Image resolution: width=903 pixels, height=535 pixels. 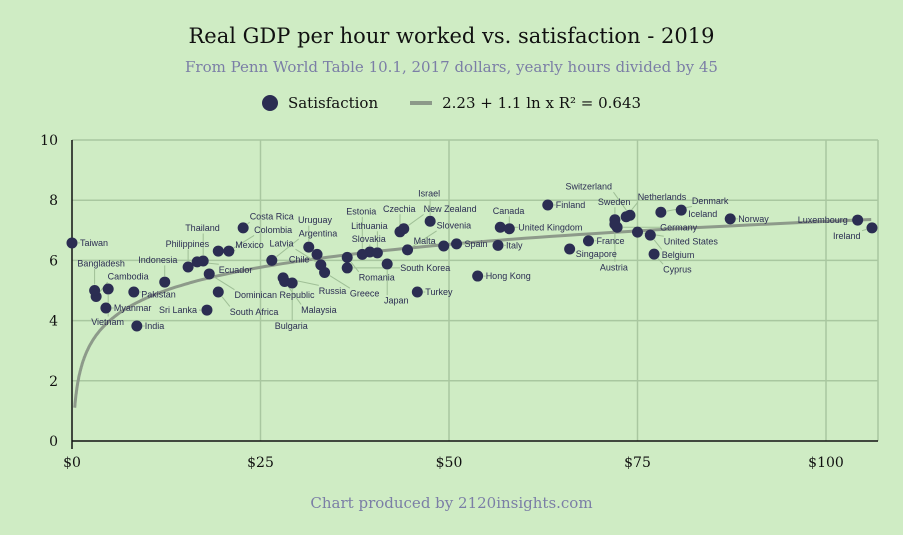 What do you see at coordinates (614, 202) in the screenshot?
I see `point-label: Sweden` at bounding box center [614, 202].